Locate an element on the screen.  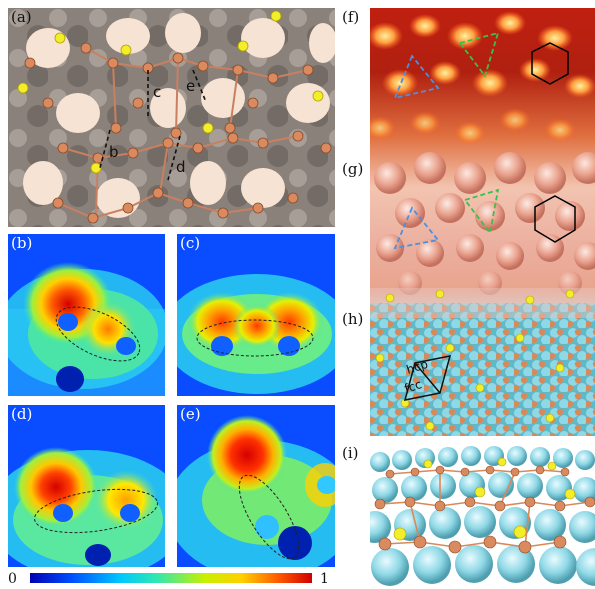
marker-labels: b c d e is located at coordinates (152, 126).